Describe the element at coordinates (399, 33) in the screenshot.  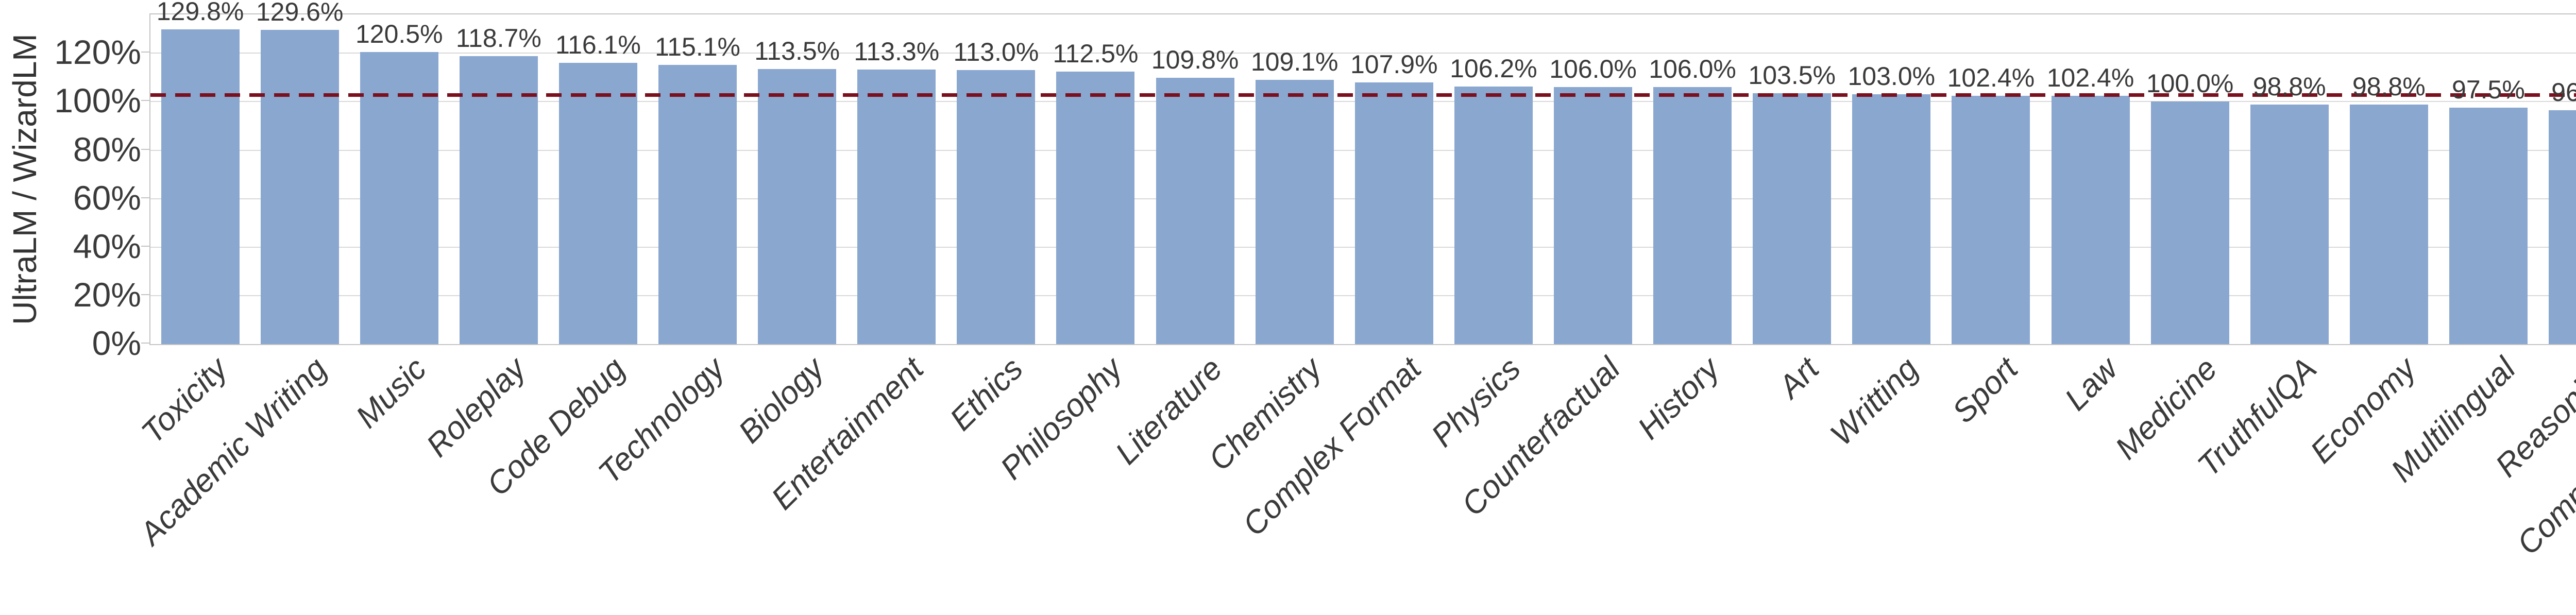
I see `bar-value-label: 120.5%` at that location.